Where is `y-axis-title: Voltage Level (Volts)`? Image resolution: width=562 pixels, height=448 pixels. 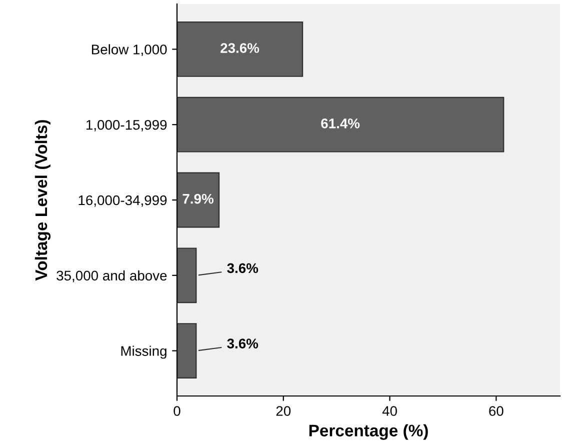
y-axis-title: Voltage Level (Volts) is located at coordinates (42, 200).